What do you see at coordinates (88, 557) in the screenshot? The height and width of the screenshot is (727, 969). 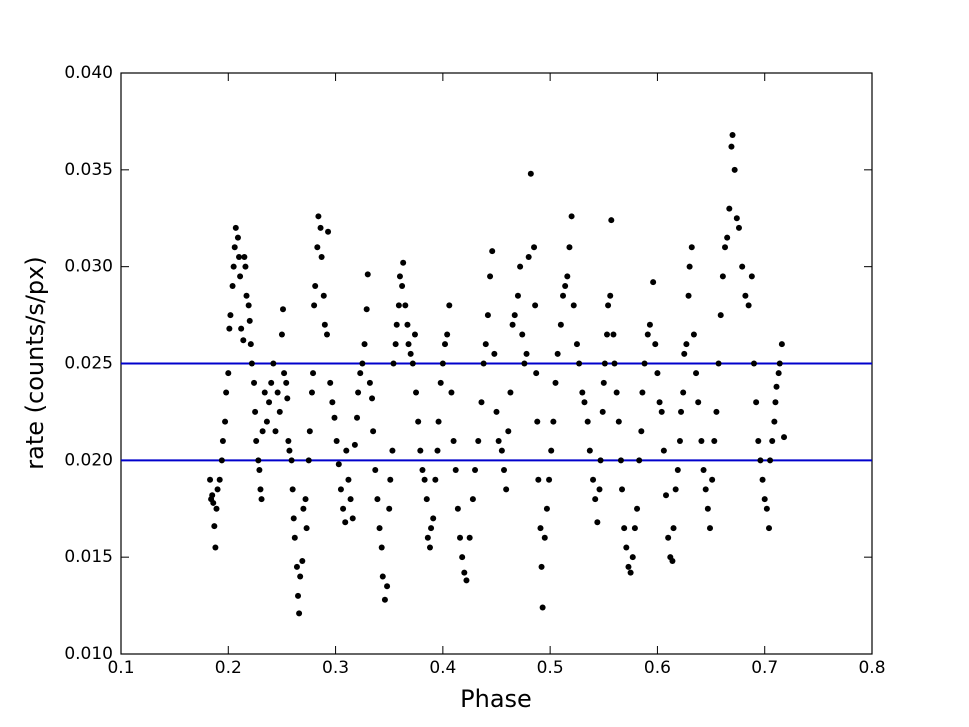 I see `y-tick-label: 0.015` at bounding box center [88, 557].